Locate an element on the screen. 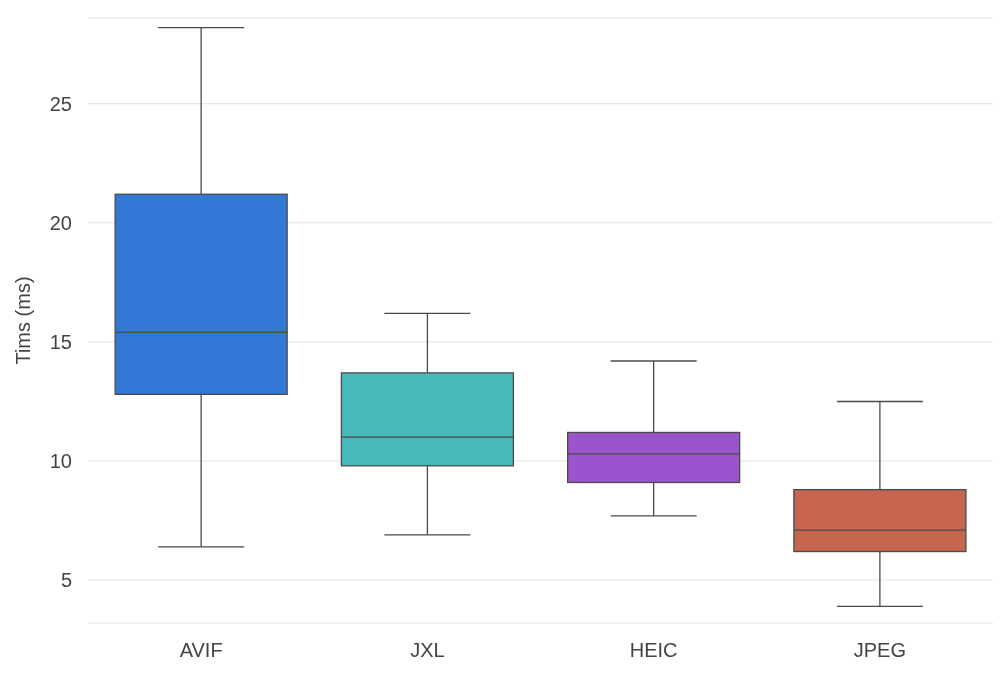  x-tick-label: JPEG is located at coordinates (879, 650).